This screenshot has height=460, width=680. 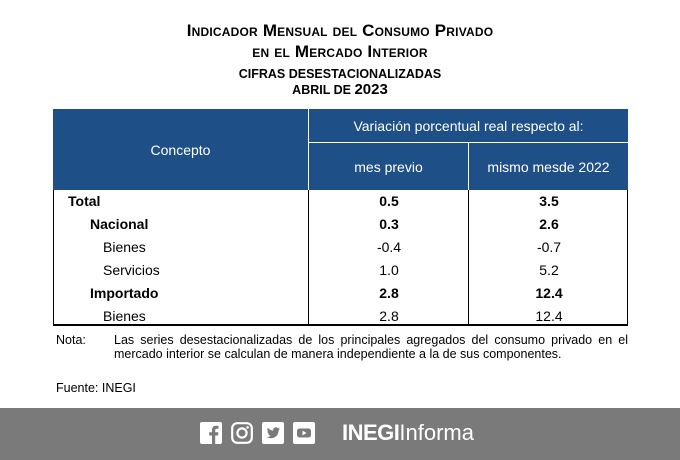 I want to click on row-label: Total, so click(x=84, y=201).